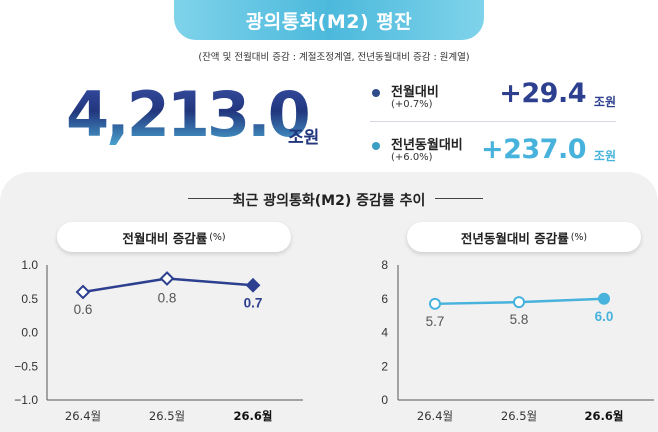 Image resolution: width=658 pixels, height=432 pixels. I want to click on metric-mom-value: +29.4, so click(542, 93).